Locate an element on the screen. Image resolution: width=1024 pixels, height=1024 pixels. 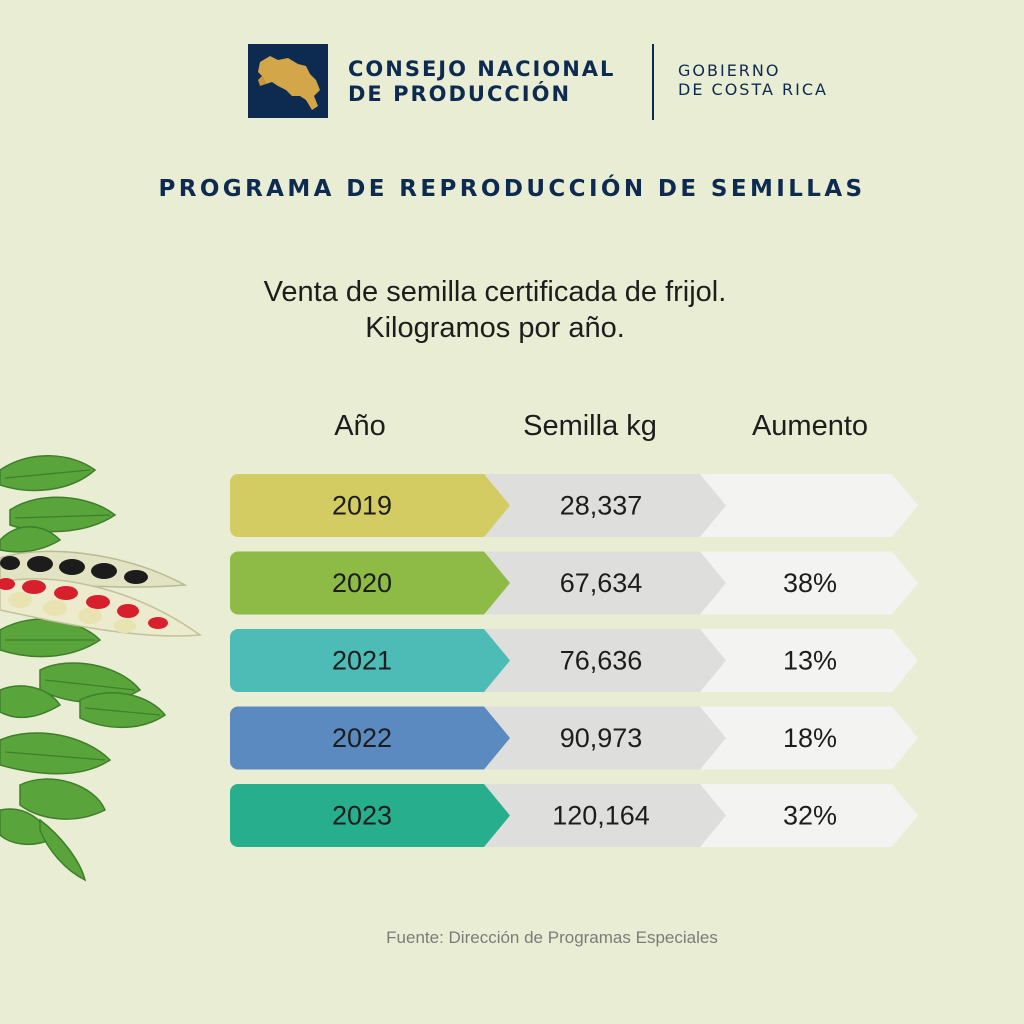
government-line2: DE COSTA RICA is located at coordinates (753, 89).